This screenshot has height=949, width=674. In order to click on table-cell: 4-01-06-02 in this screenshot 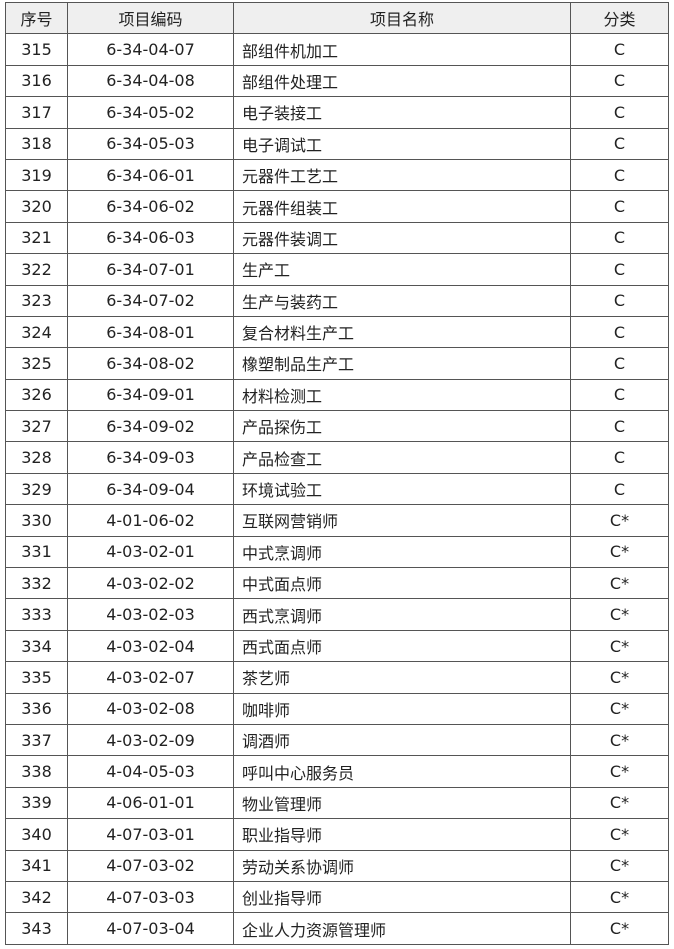, I will do `click(150, 520)`.